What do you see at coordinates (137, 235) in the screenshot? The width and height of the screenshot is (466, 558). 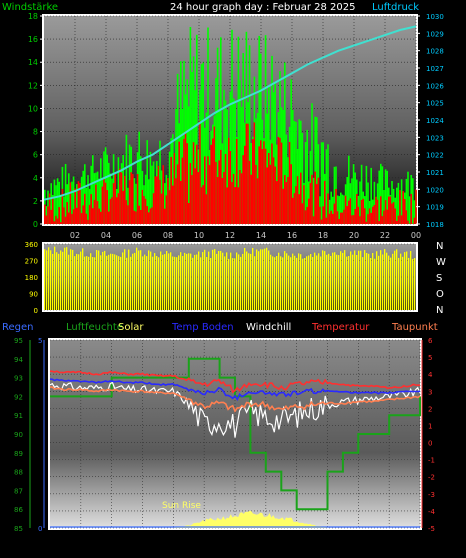 I see `x-tick-label: 06` at bounding box center [137, 235].